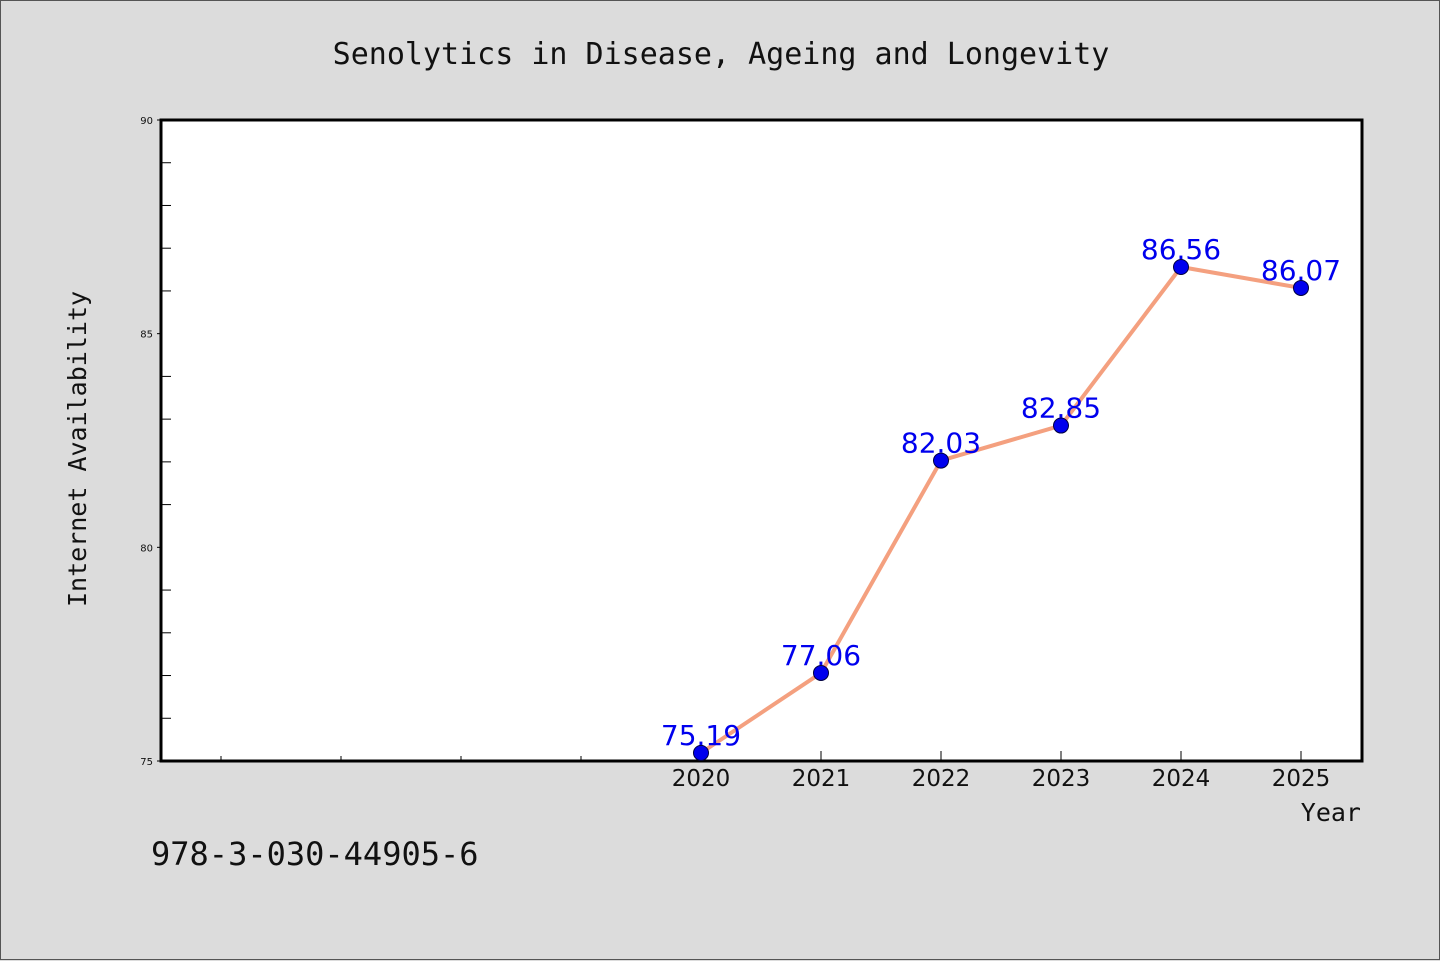 The height and width of the screenshot is (961, 1440). Describe the element at coordinates (941, 443) in the screenshot. I see `data-label: 82.03` at that location.